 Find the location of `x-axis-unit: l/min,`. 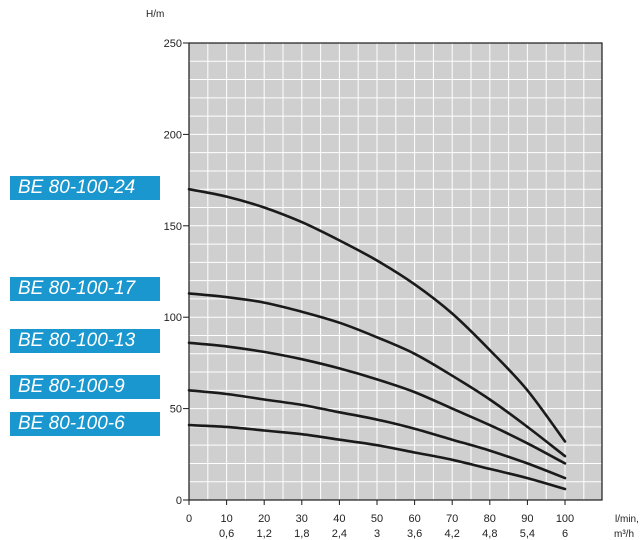

x-axis-unit: l/min, is located at coordinates (627, 519).